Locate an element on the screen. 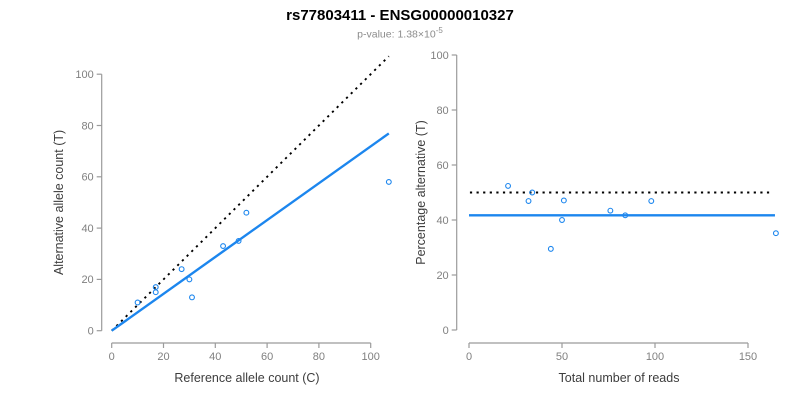  pvalue-text: p-value: 1.38×10 is located at coordinates (396, 34).